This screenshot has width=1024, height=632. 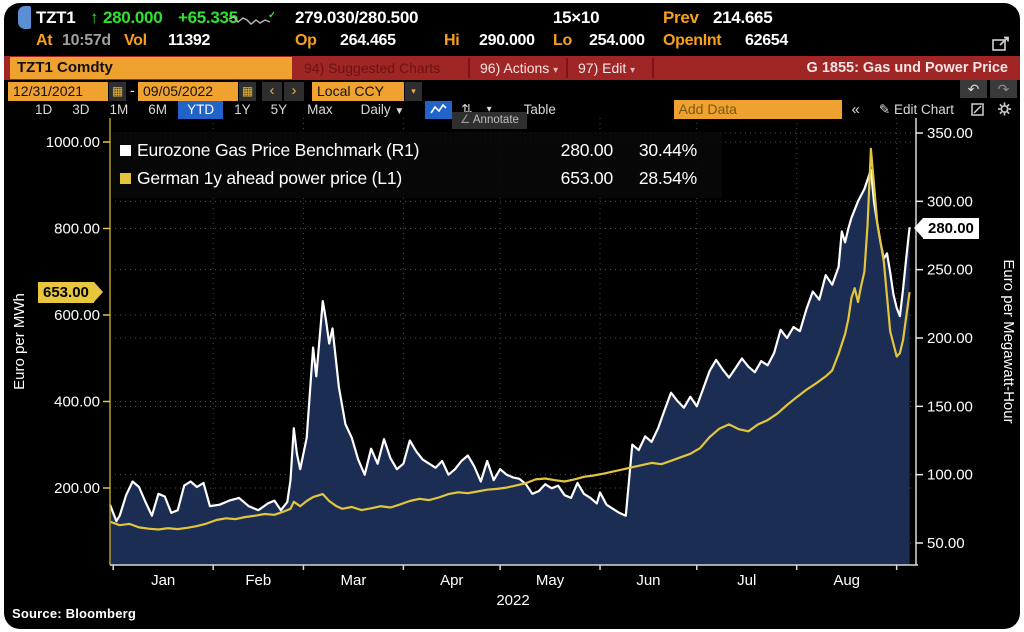 I want to click on security-input: TZT1 Comdty, so click(x=151, y=68).